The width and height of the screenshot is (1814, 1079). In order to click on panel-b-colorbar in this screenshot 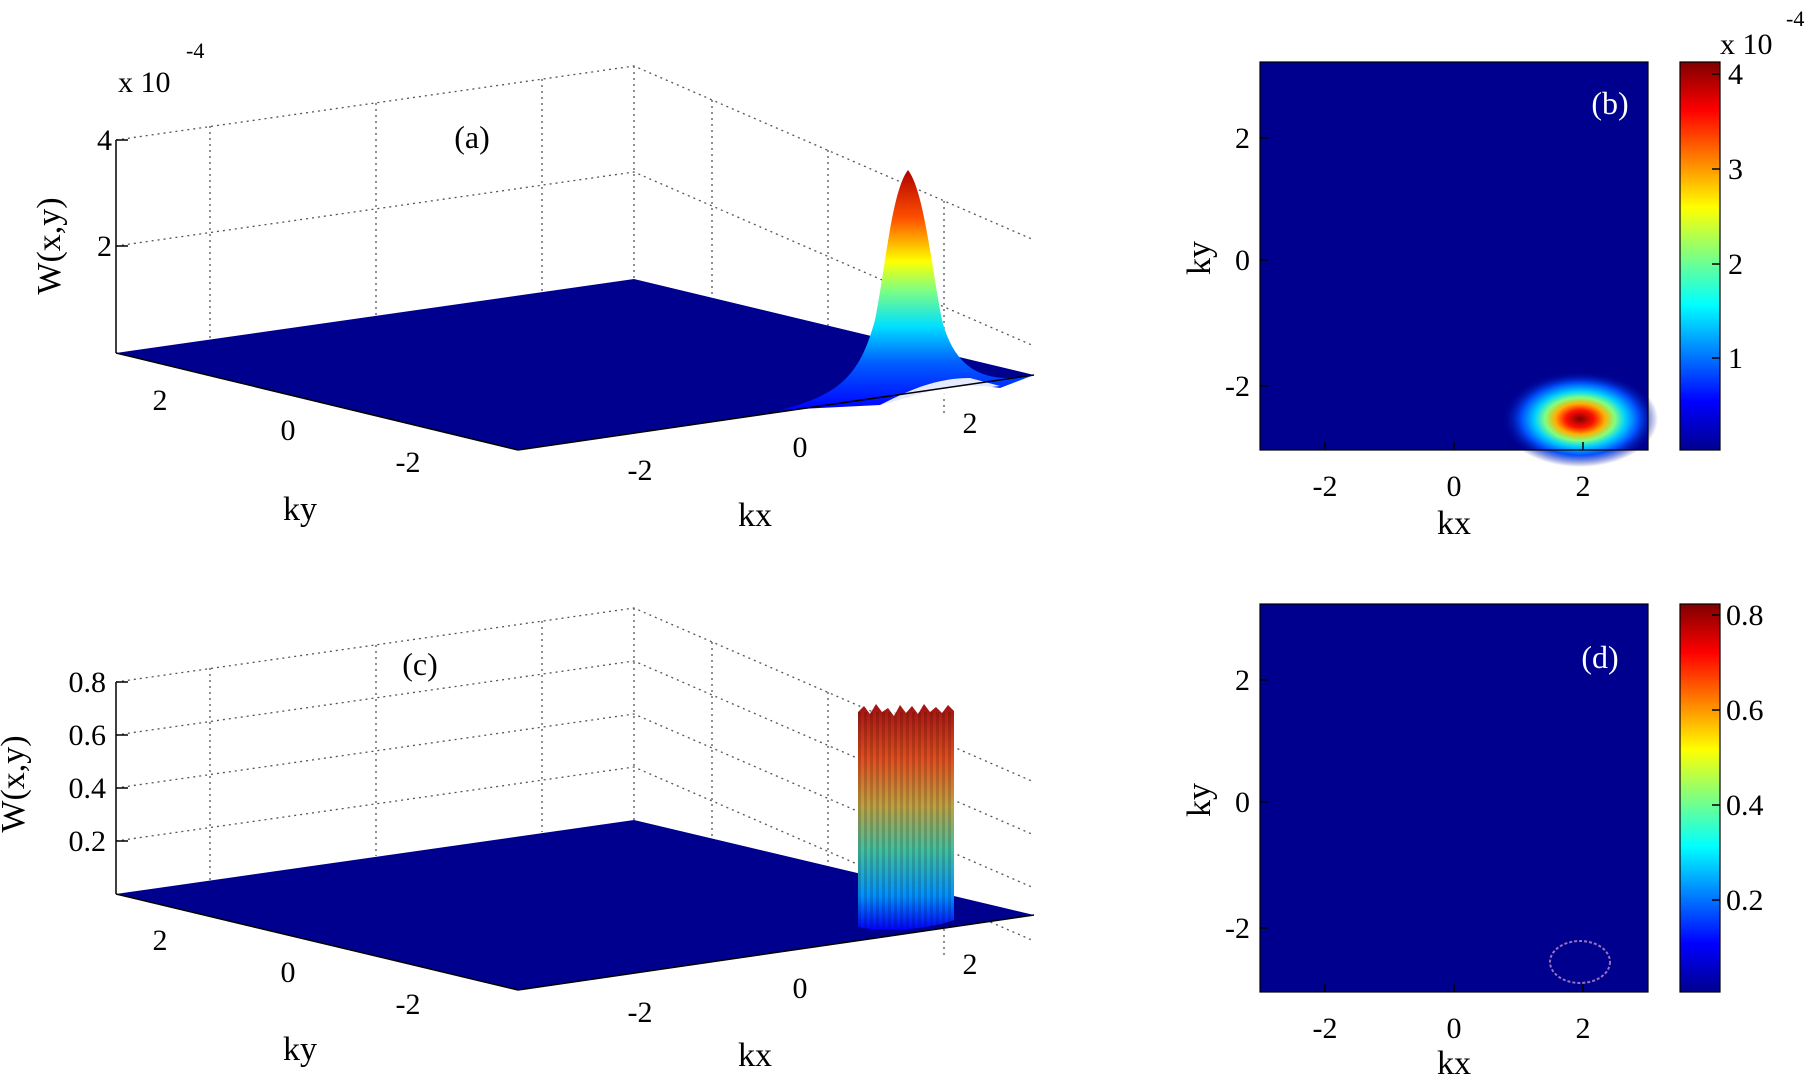, I will do `click(1700, 256)`.